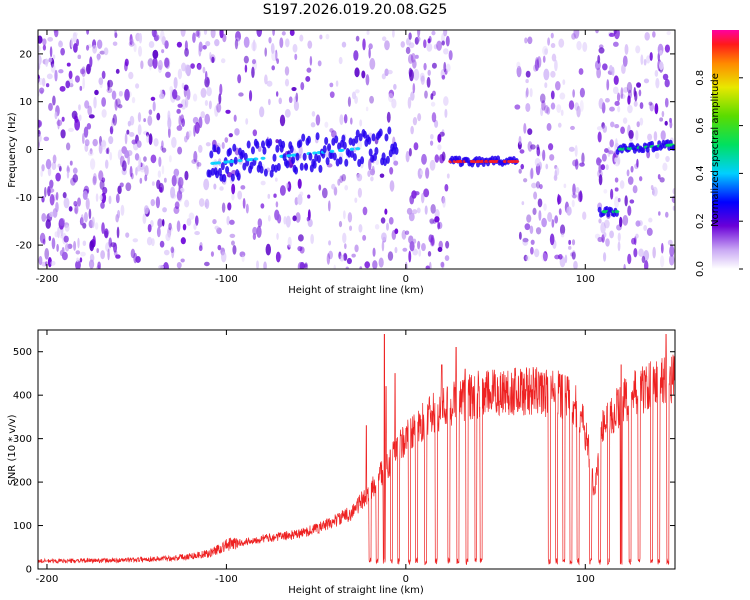  What do you see at coordinates (22, 526) in the screenshot?
I see `snr-ytick-label: 100` at bounding box center [22, 526].